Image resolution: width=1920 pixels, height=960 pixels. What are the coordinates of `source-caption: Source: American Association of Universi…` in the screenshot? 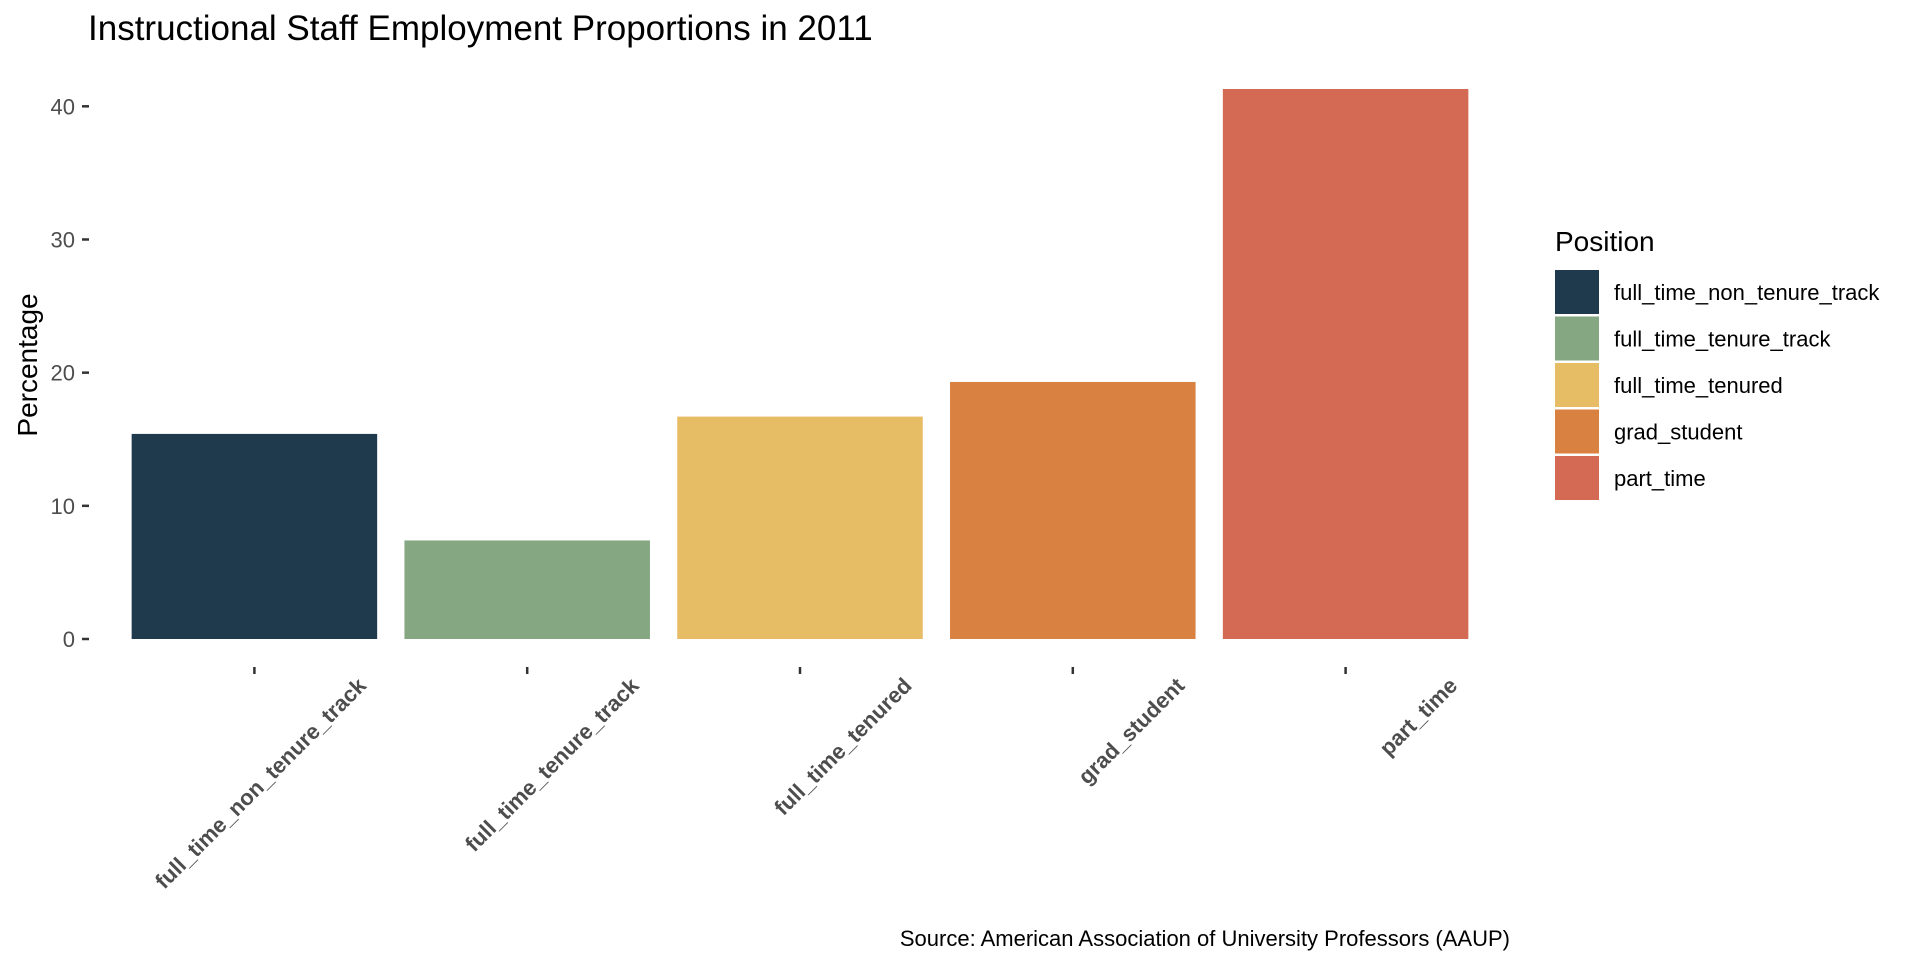 It's located at (1205, 938).